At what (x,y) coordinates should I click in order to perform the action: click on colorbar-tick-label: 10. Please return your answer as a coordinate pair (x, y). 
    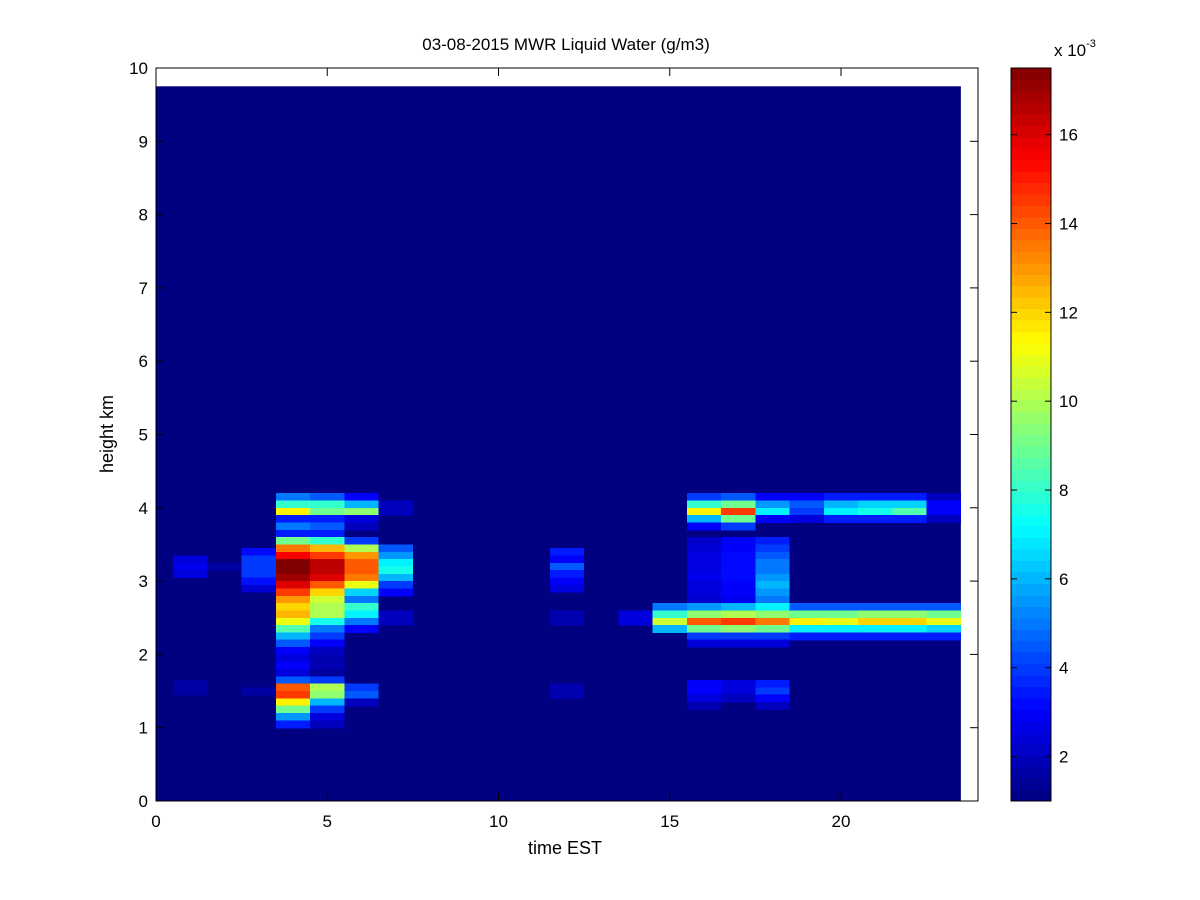
    Looking at the image, I should click on (1068, 401).